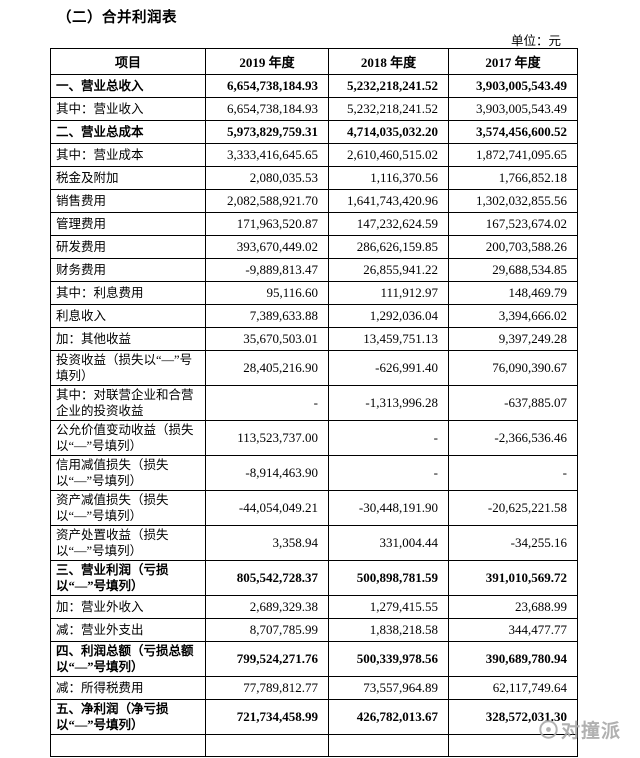 The image size is (640, 758). What do you see at coordinates (388, 508) in the screenshot?
I see `row-value-2018: -30,448,191.90` at bounding box center [388, 508].